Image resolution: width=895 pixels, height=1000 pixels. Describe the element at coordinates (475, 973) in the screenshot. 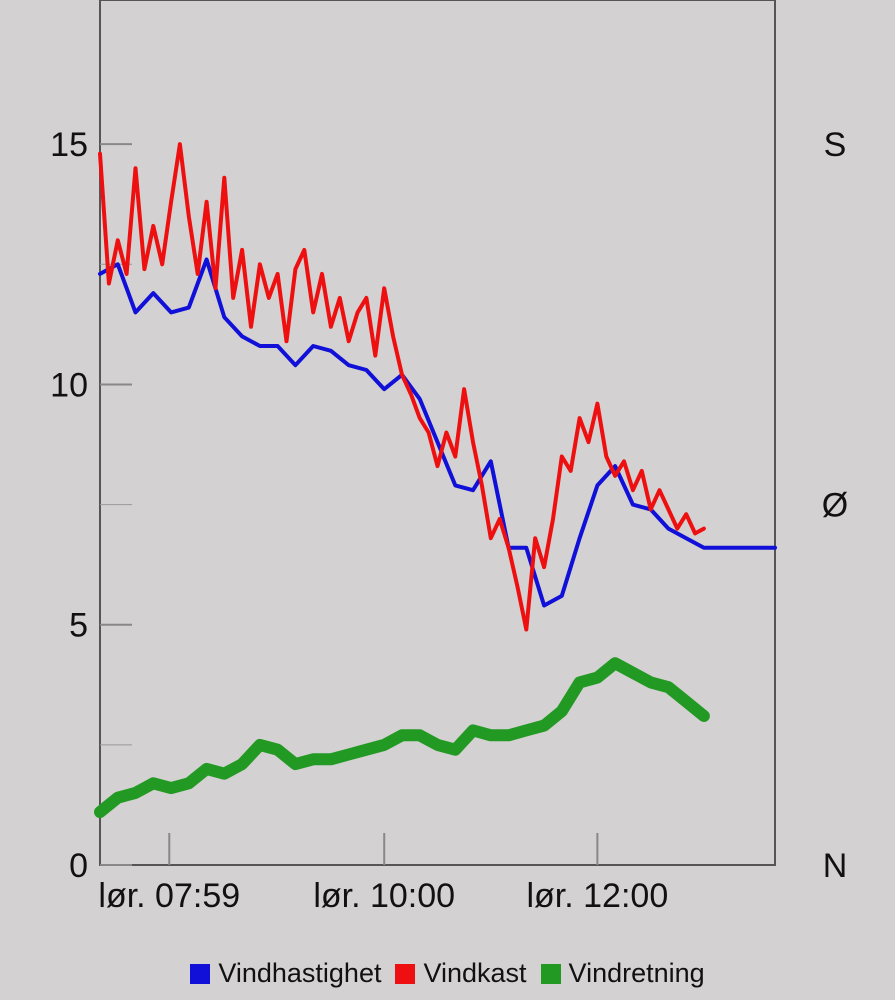

I see `legend-label-gust: Vindkast` at that location.